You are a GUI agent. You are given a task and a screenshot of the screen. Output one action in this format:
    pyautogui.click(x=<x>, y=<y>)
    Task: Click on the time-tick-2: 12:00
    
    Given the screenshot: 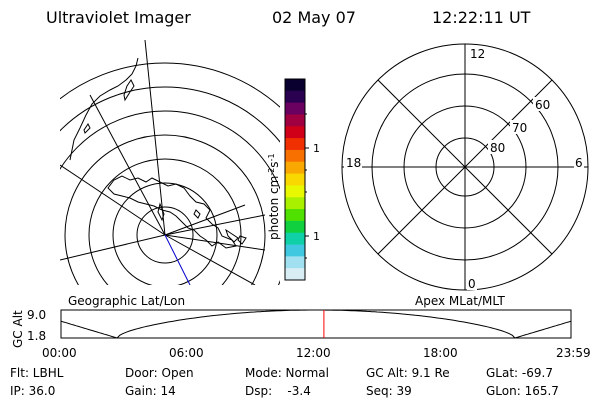 What is the action you would take?
    pyautogui.click(x=313, y=353)
    